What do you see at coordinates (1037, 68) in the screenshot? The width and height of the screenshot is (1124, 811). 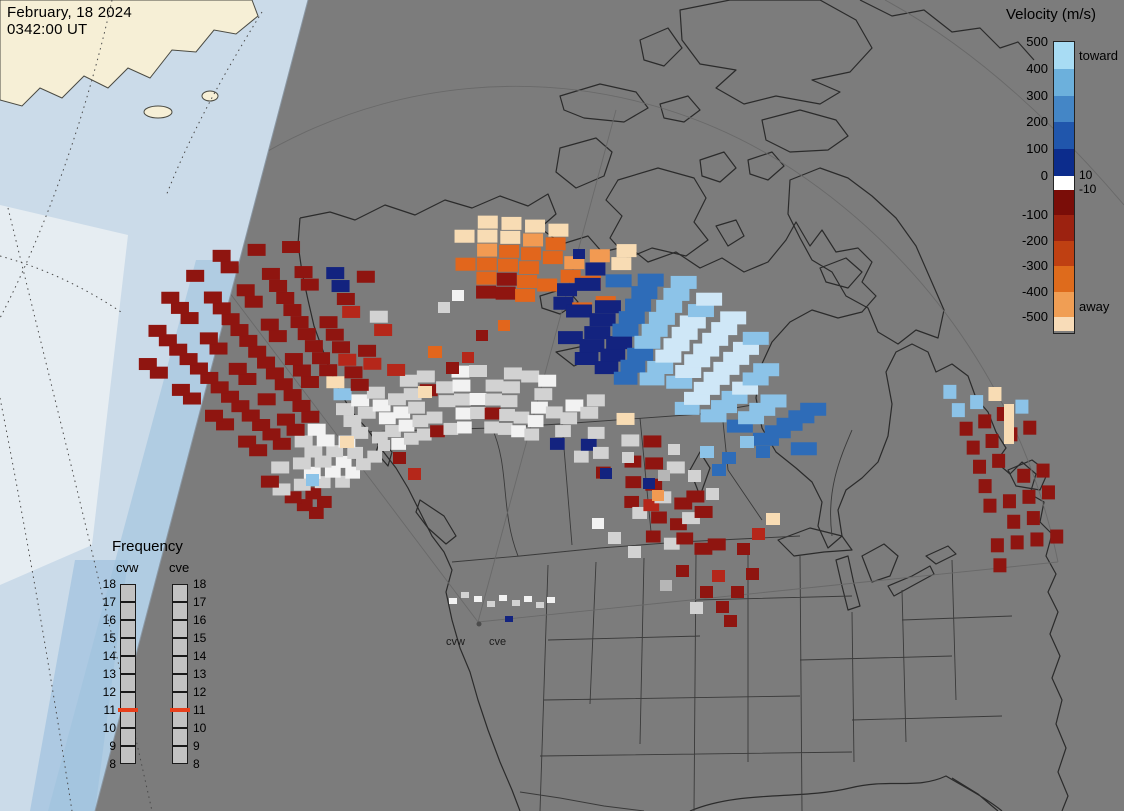 I see `velocity-tick-label: 400` at bounding box center [1037, 68].